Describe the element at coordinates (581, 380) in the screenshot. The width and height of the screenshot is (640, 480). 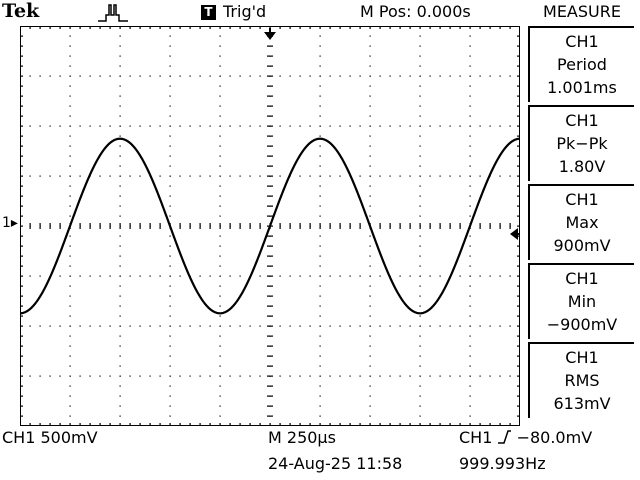
I see `measurement-rms: CH1 RMS 613mV` at that location.